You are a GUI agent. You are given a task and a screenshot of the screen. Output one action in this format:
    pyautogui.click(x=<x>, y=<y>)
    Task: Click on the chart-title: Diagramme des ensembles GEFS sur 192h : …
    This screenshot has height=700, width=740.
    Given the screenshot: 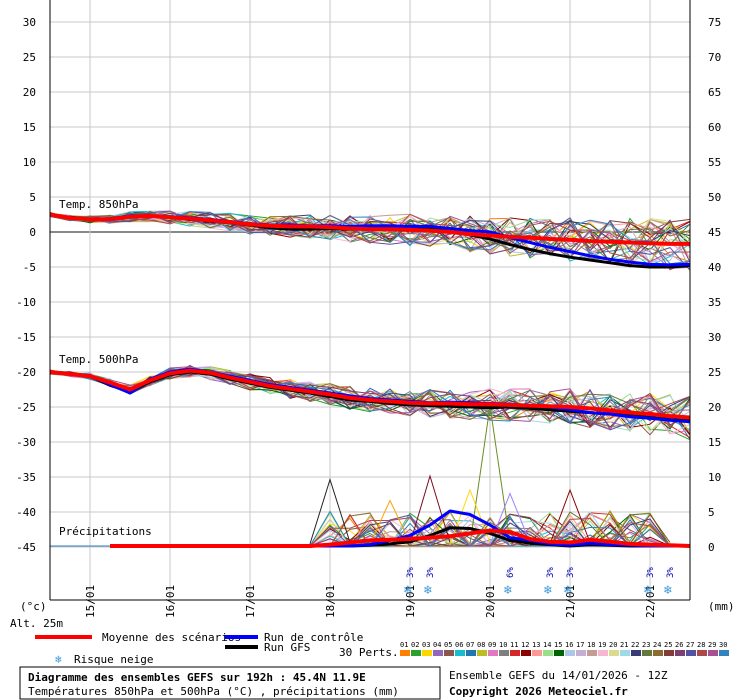 What is the action you would take?
    pyautogui.click(x=197, y=677)
    